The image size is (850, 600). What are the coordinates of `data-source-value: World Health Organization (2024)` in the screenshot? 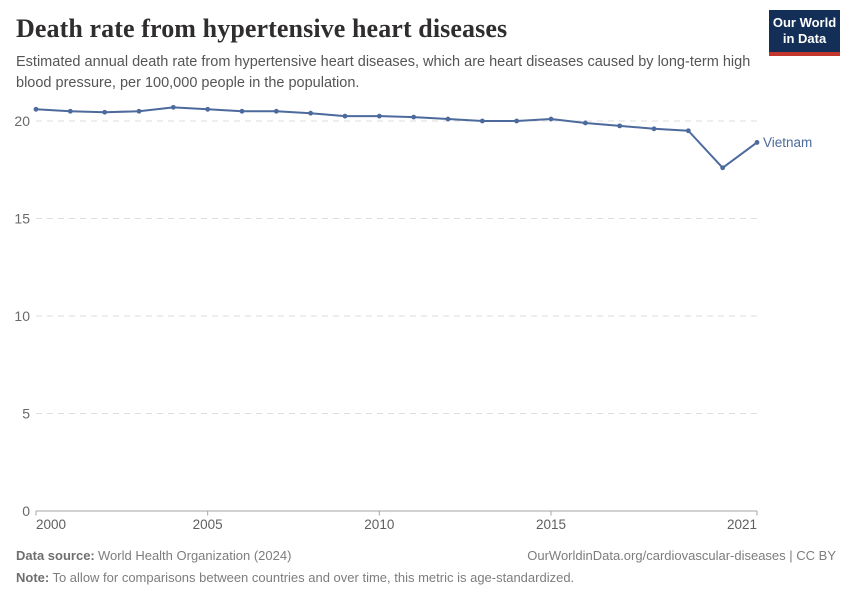 It's located at (195, 555).